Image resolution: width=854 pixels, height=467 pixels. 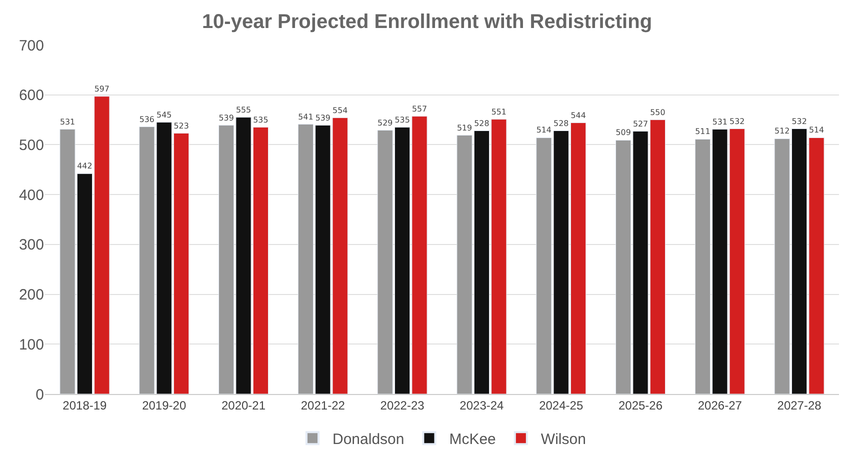 What do you see at coordinates (385, 123) in the screenshot?
I see `data-label: 529` at bounding box center [385, 123].